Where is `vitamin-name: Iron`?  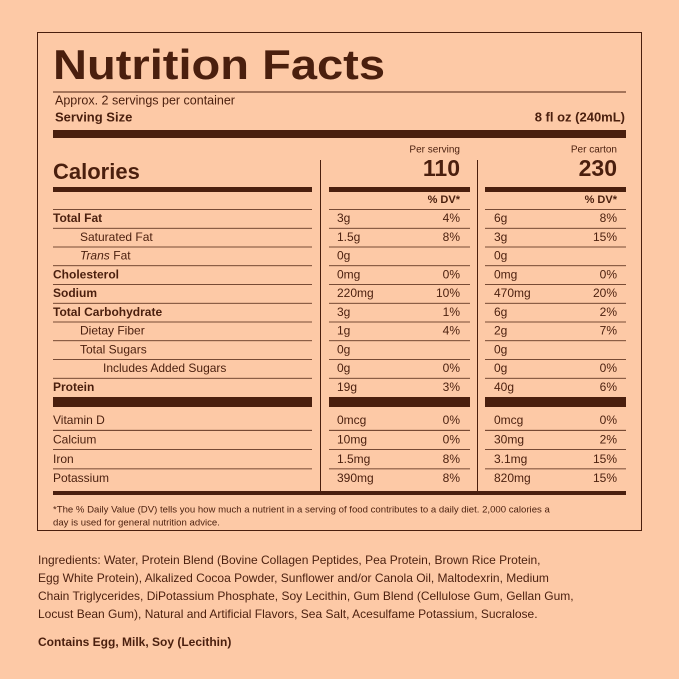
vitamin-name: Iron is located at coordinates (63, 459).